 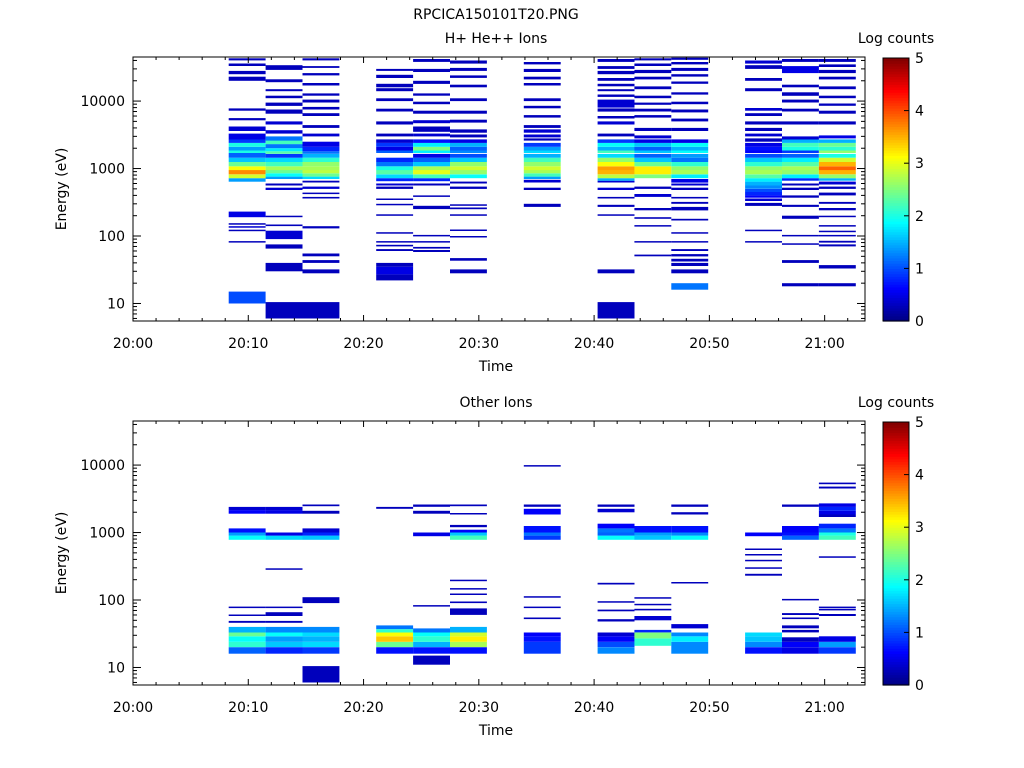 I want to click on y-tick-label: 1000, so click(x=107, y=170).